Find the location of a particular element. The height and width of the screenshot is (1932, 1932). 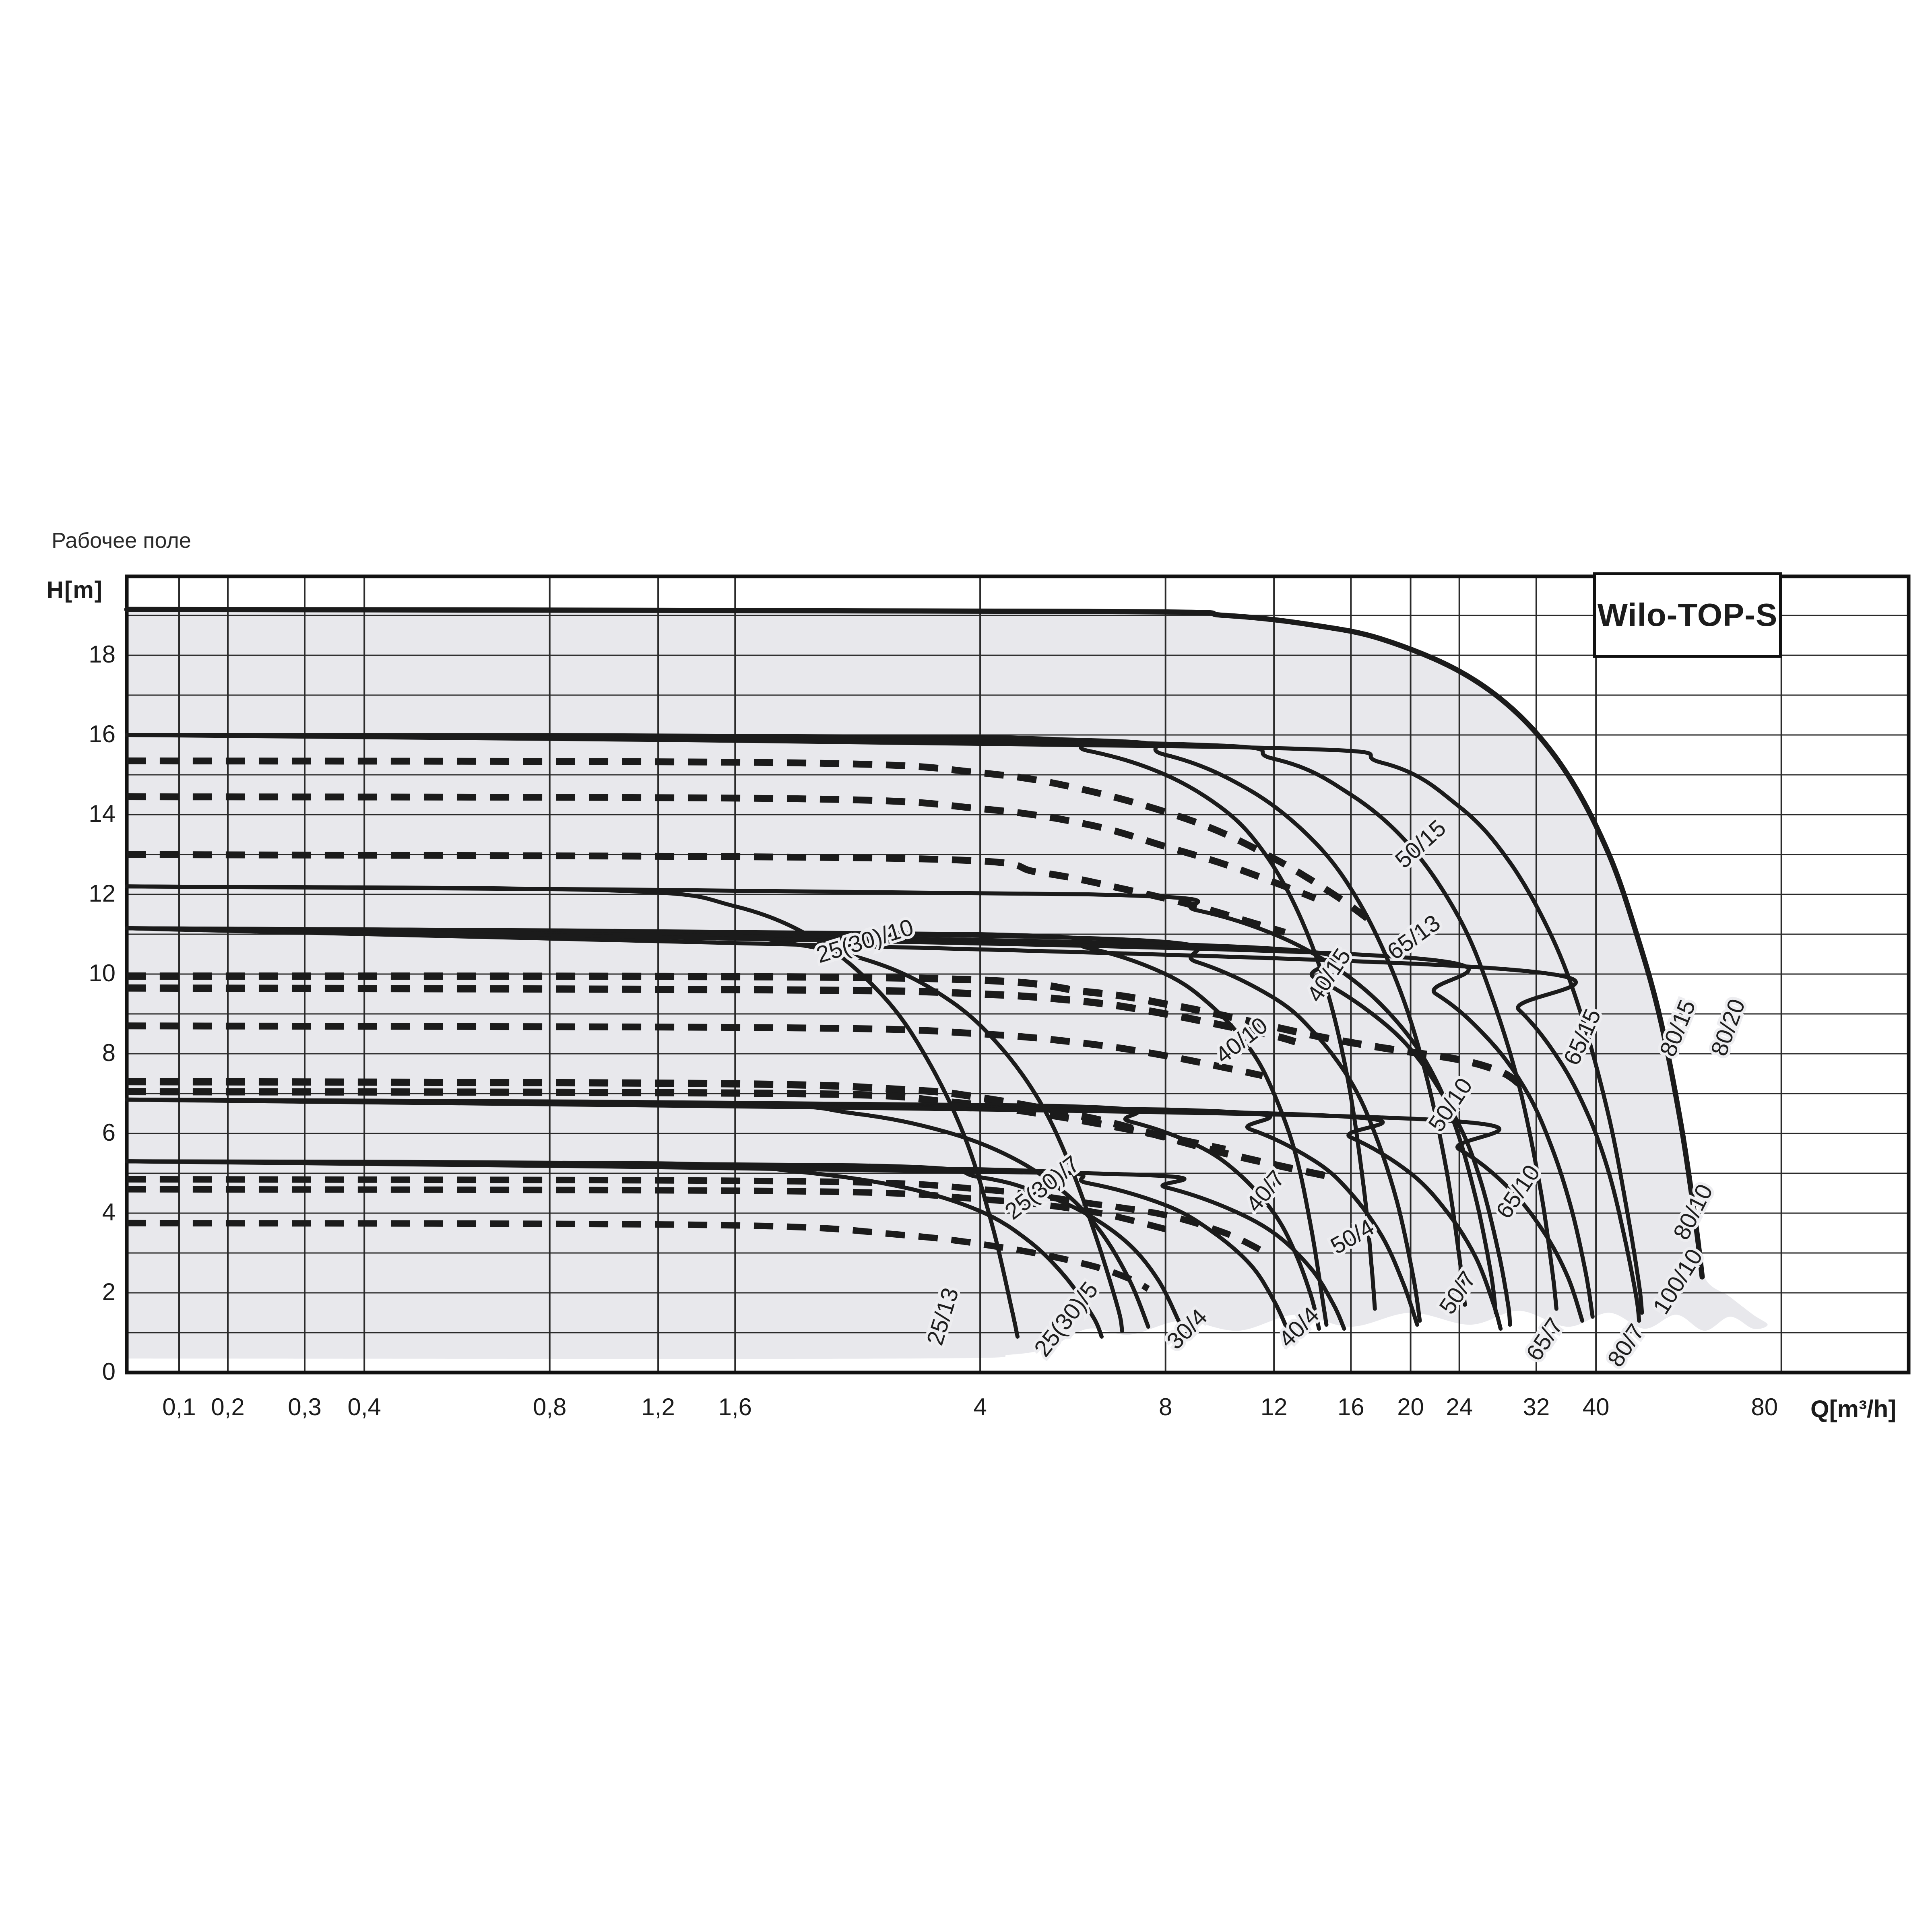

y-tick-18: 18 is located at coordinates (102, 654).